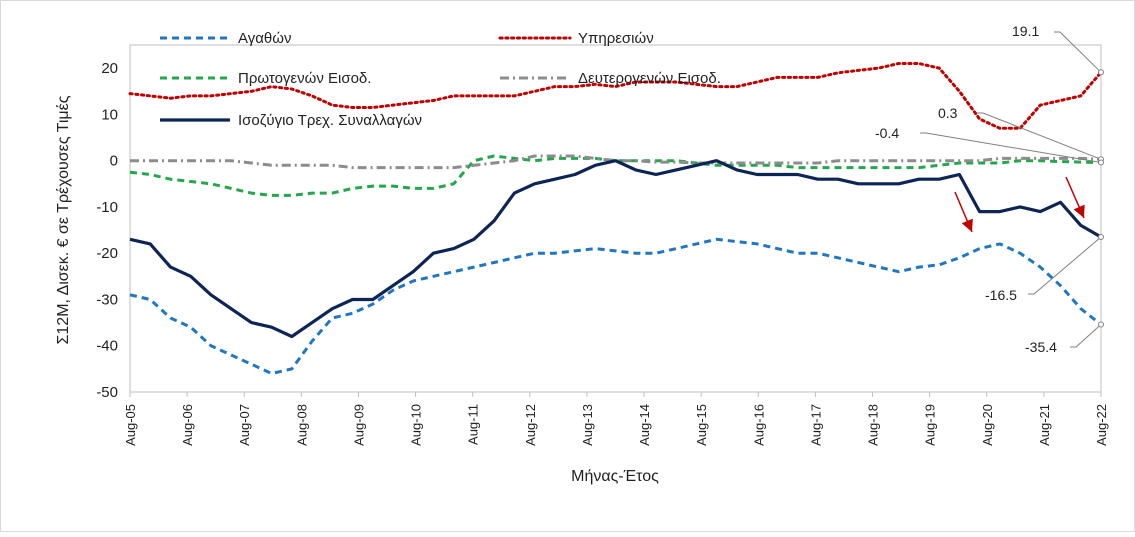 The width and height of the screenshot is (1135, 537). Describe the element at coordinates (244, 425) in the screenshot. I see `x-tick-label: Aug-07` at that location.